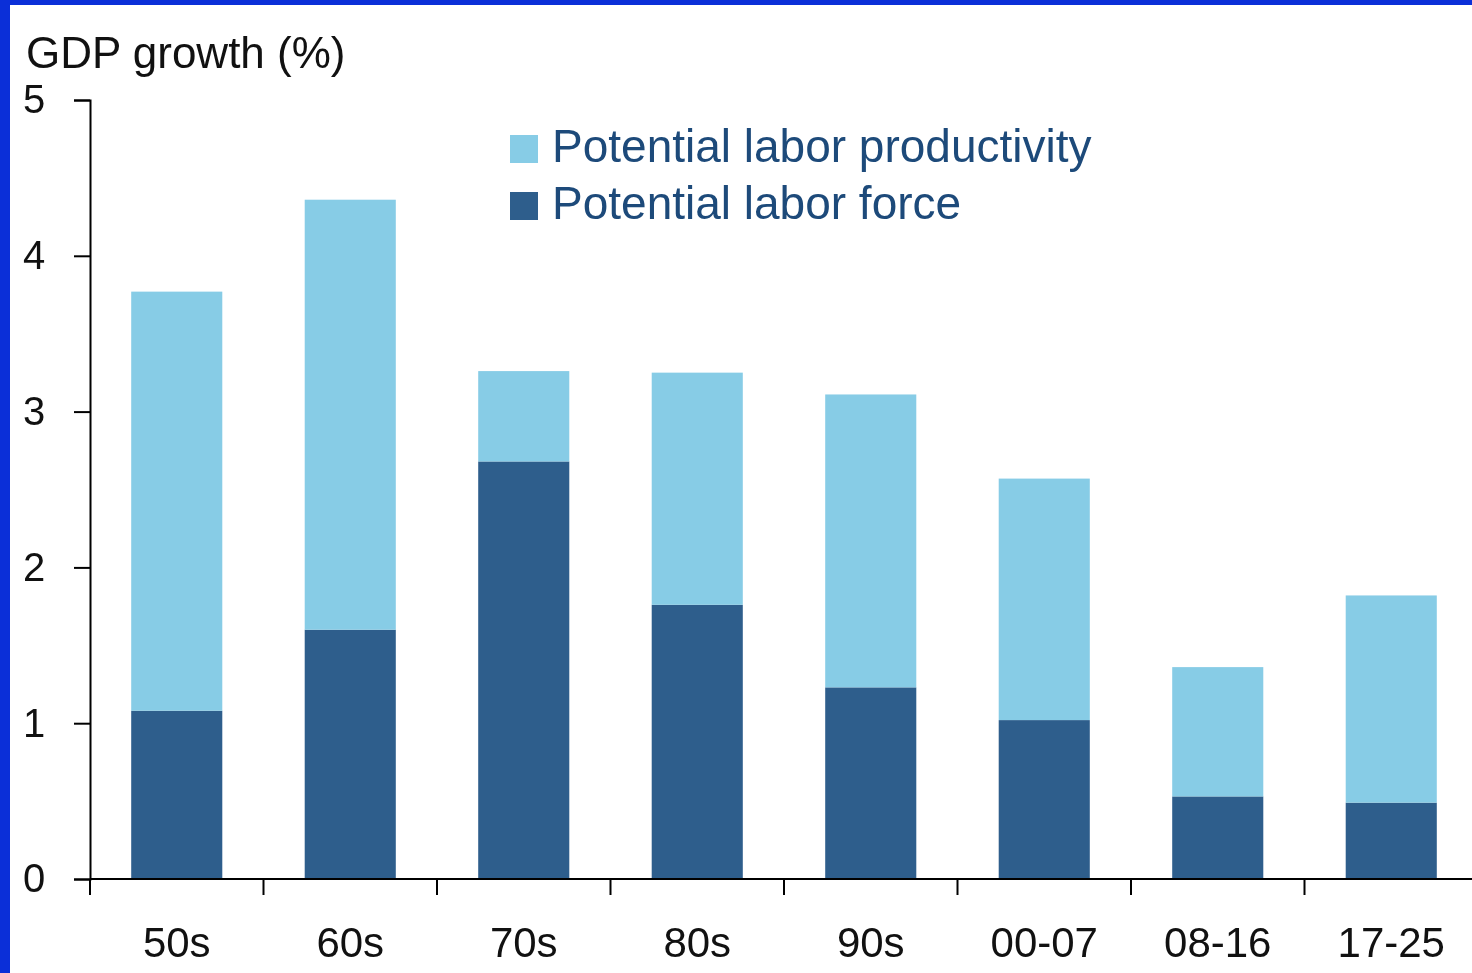 The height and width of the screenshot is (973, 1472). I want to click on y-axis-title: GDP growth (%), so click(186, 52).